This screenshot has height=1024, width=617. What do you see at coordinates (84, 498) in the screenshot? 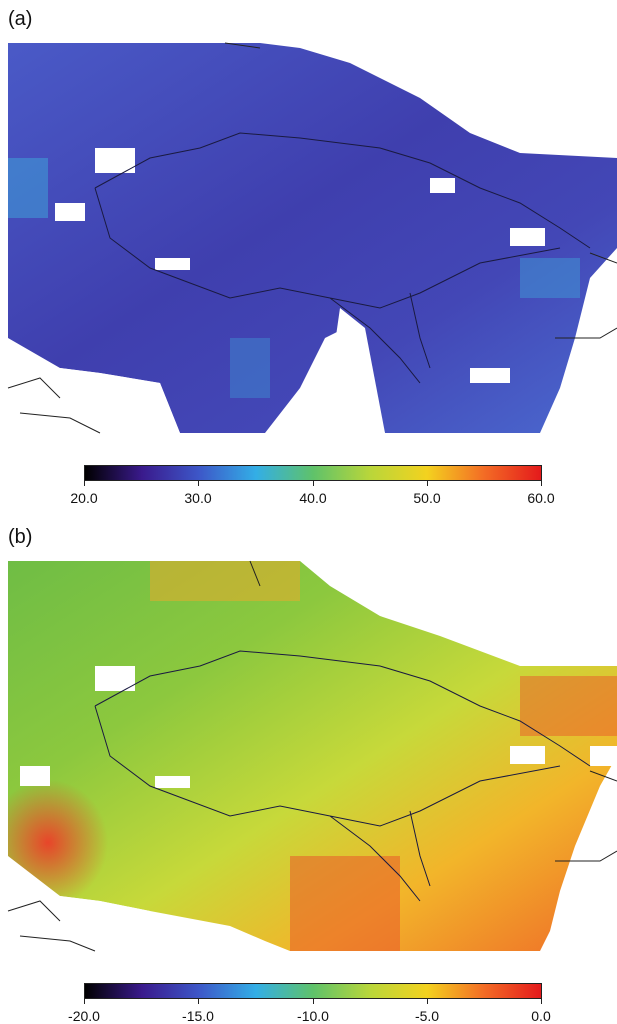
I see `colorbar-tick-label: 20.0` at bounding box center [84, 498].